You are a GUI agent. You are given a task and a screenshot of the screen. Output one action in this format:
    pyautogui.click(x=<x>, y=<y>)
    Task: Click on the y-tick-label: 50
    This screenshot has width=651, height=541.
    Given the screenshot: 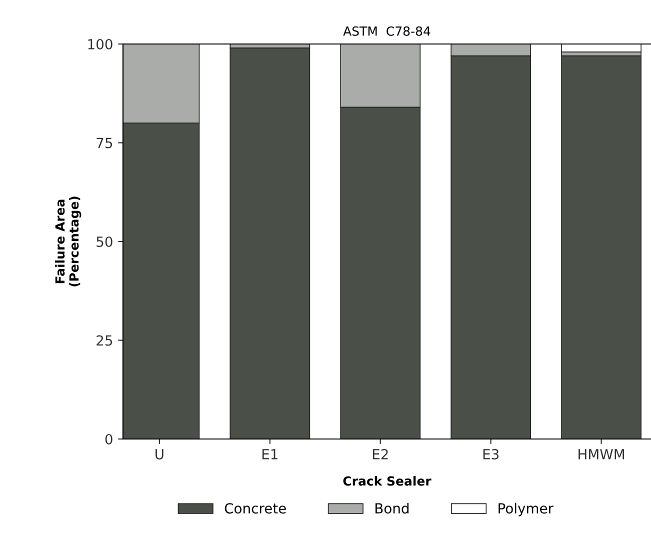 What is the action you would take?
    pyautogui.click(x=104, y=241)
    